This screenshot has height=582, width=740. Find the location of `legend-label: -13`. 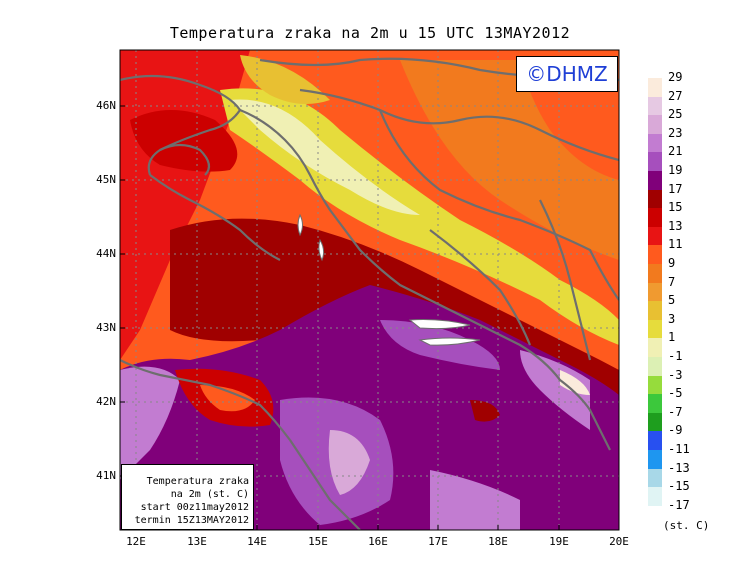

legend-label: -13 is located at coordinates (679, 467).